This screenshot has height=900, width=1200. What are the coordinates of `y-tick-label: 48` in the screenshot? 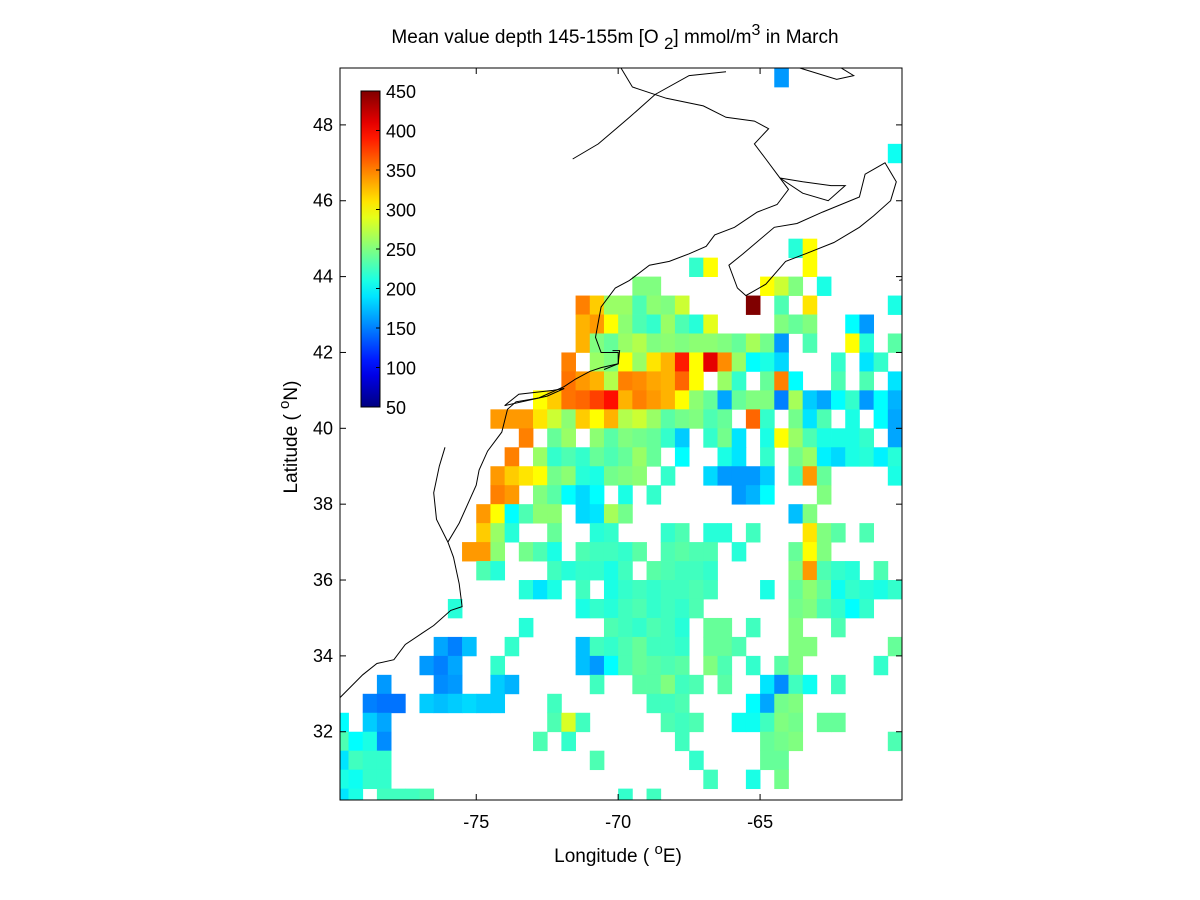 It's located at (323, 125).